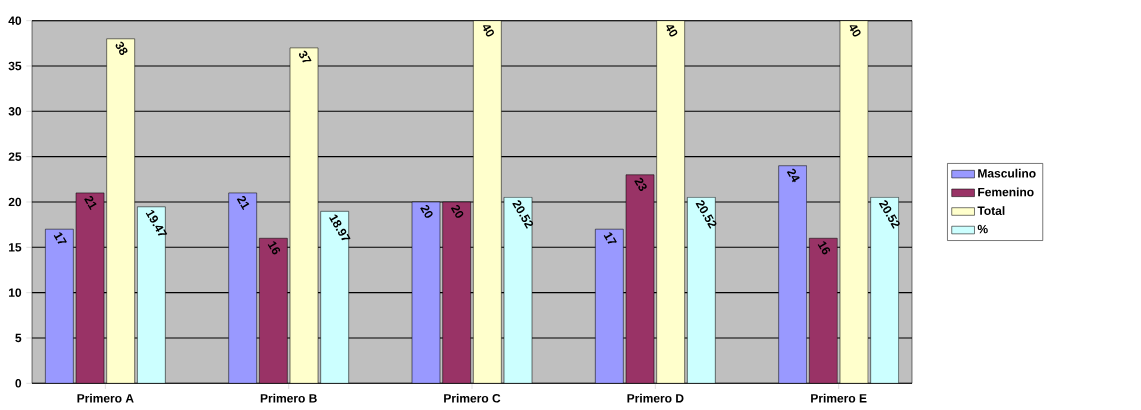 Image resolution: width=1141 pixels, height=410 pixels. Describe the element at coordinates (640, 184) in the screenshot. I see `data-label: 23` at that location.